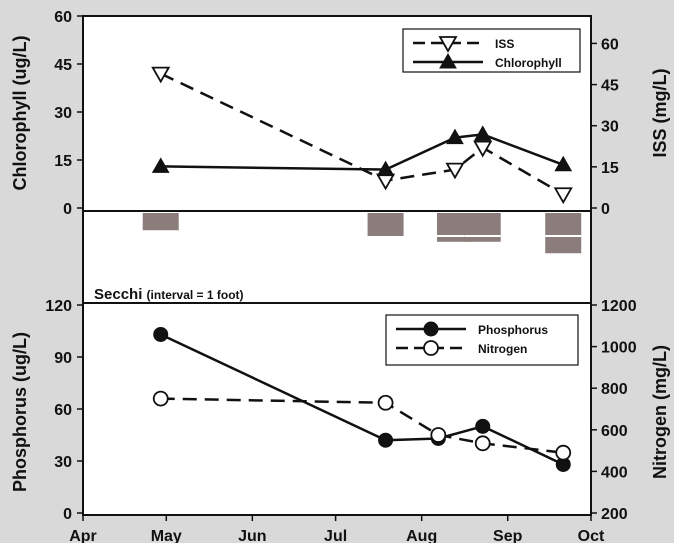 The image size is (674, 543). Describe the element at coordinates (660, 112) in the screenshot. I see `iss-axis-label: ISS (mg/L)` at that location.